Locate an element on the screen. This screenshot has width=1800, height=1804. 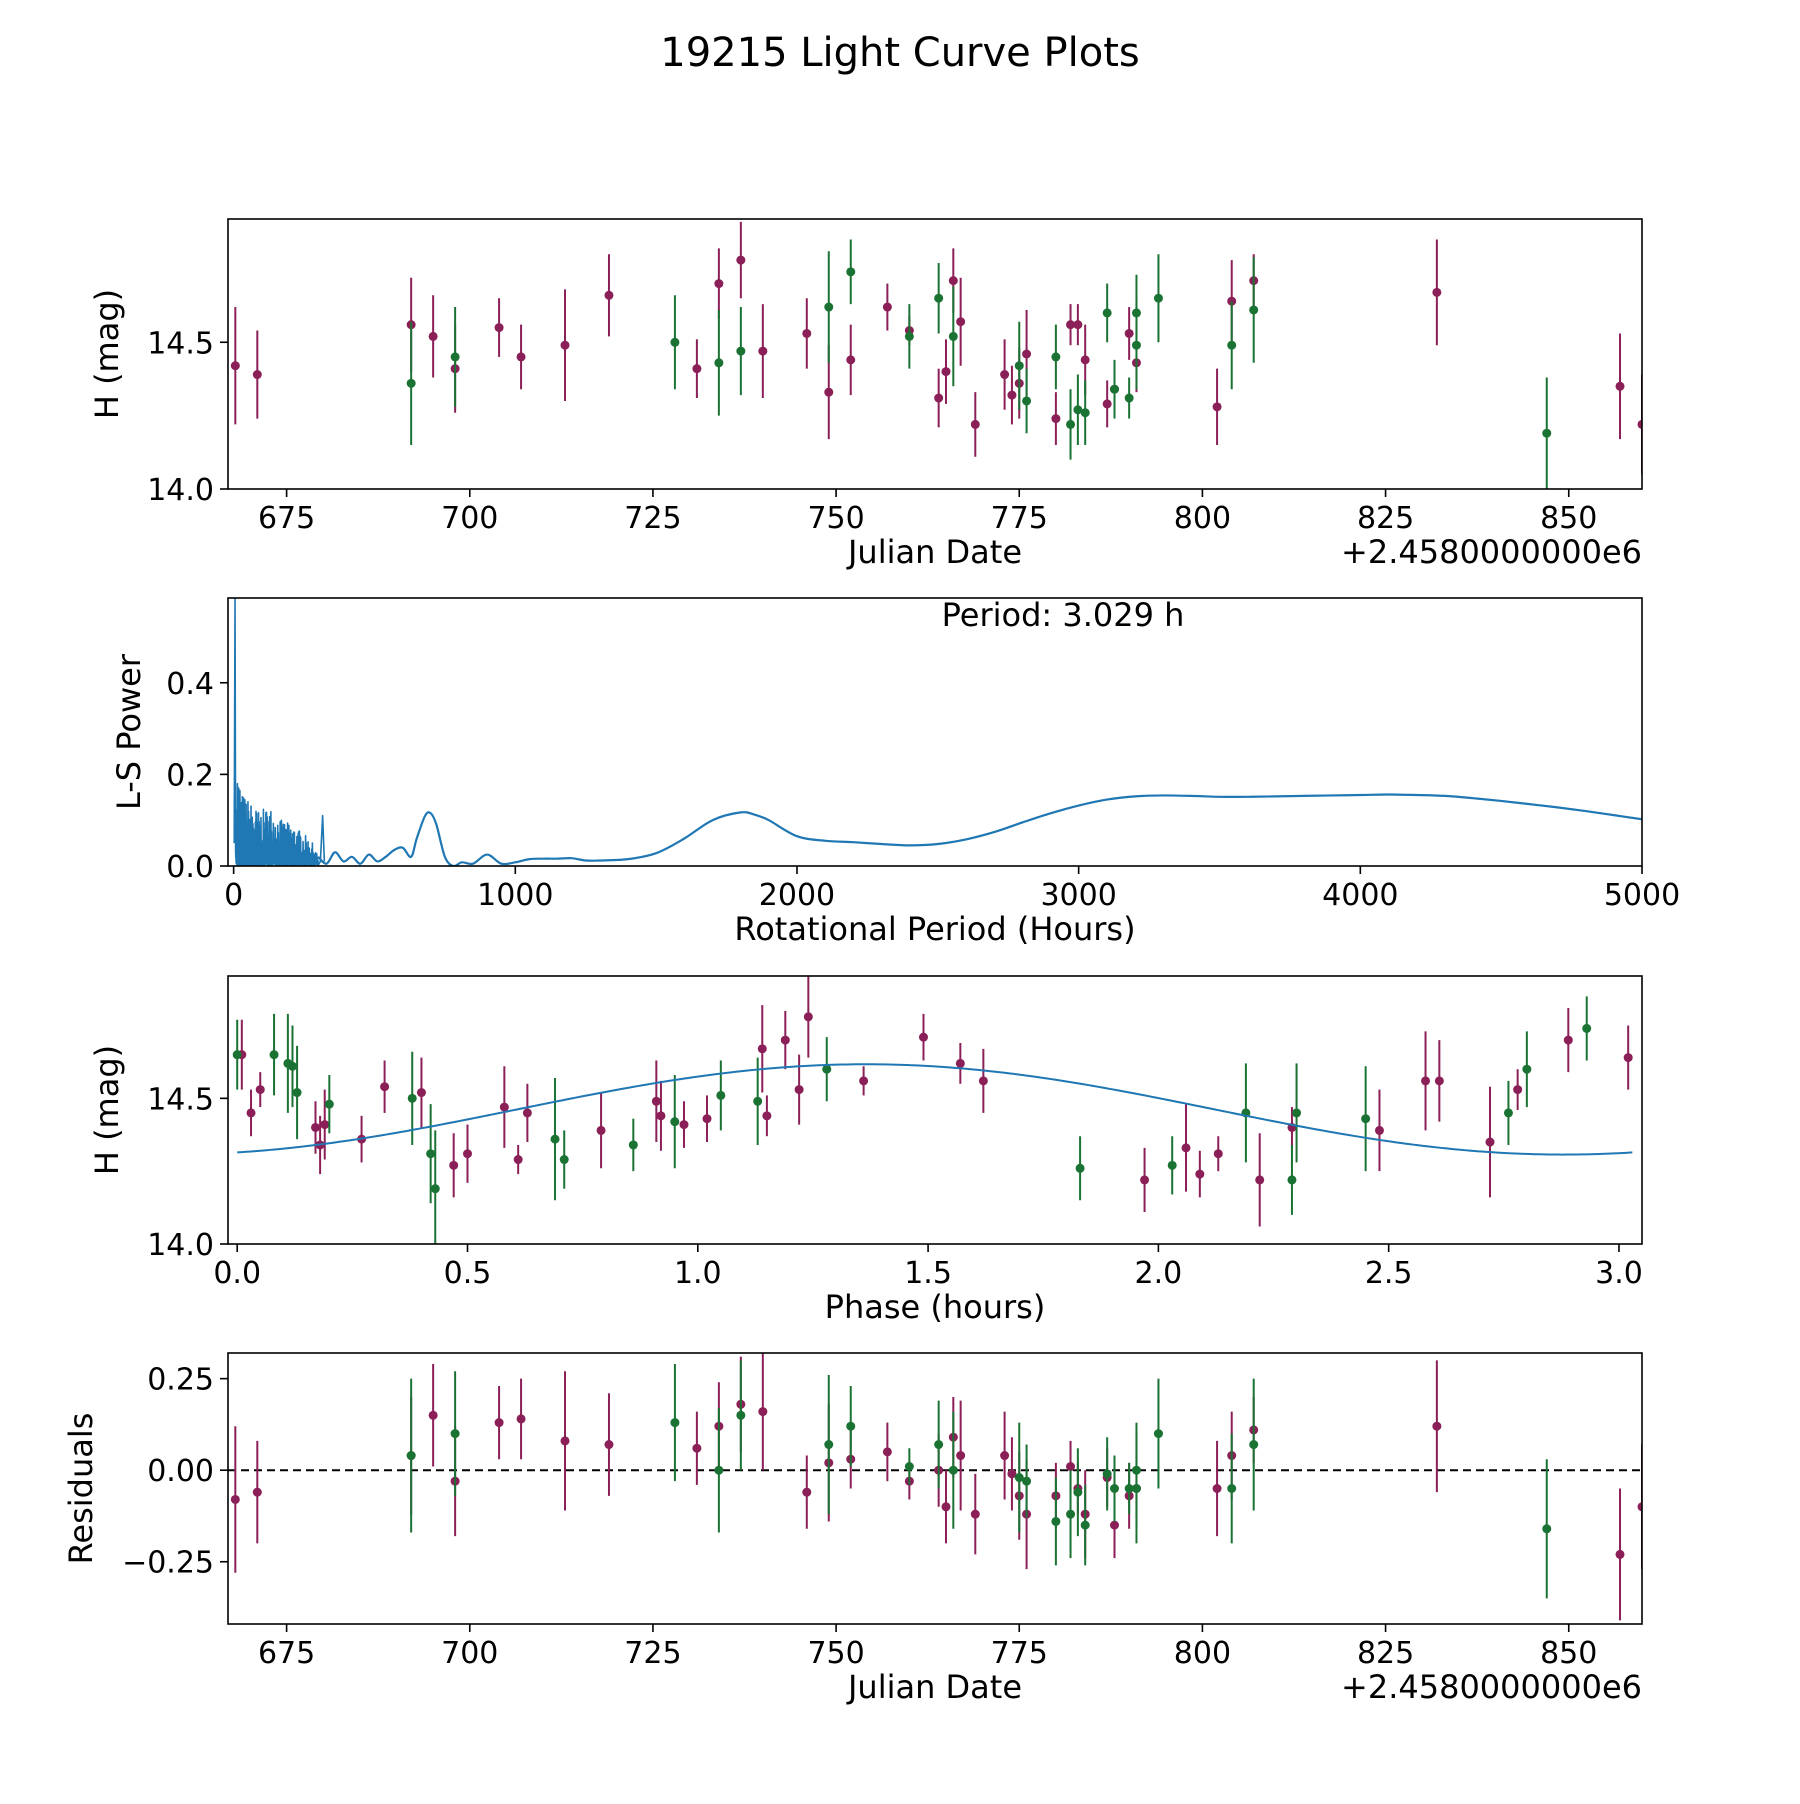
x-tick-label: 775 is located at coordinates (1019, 518).